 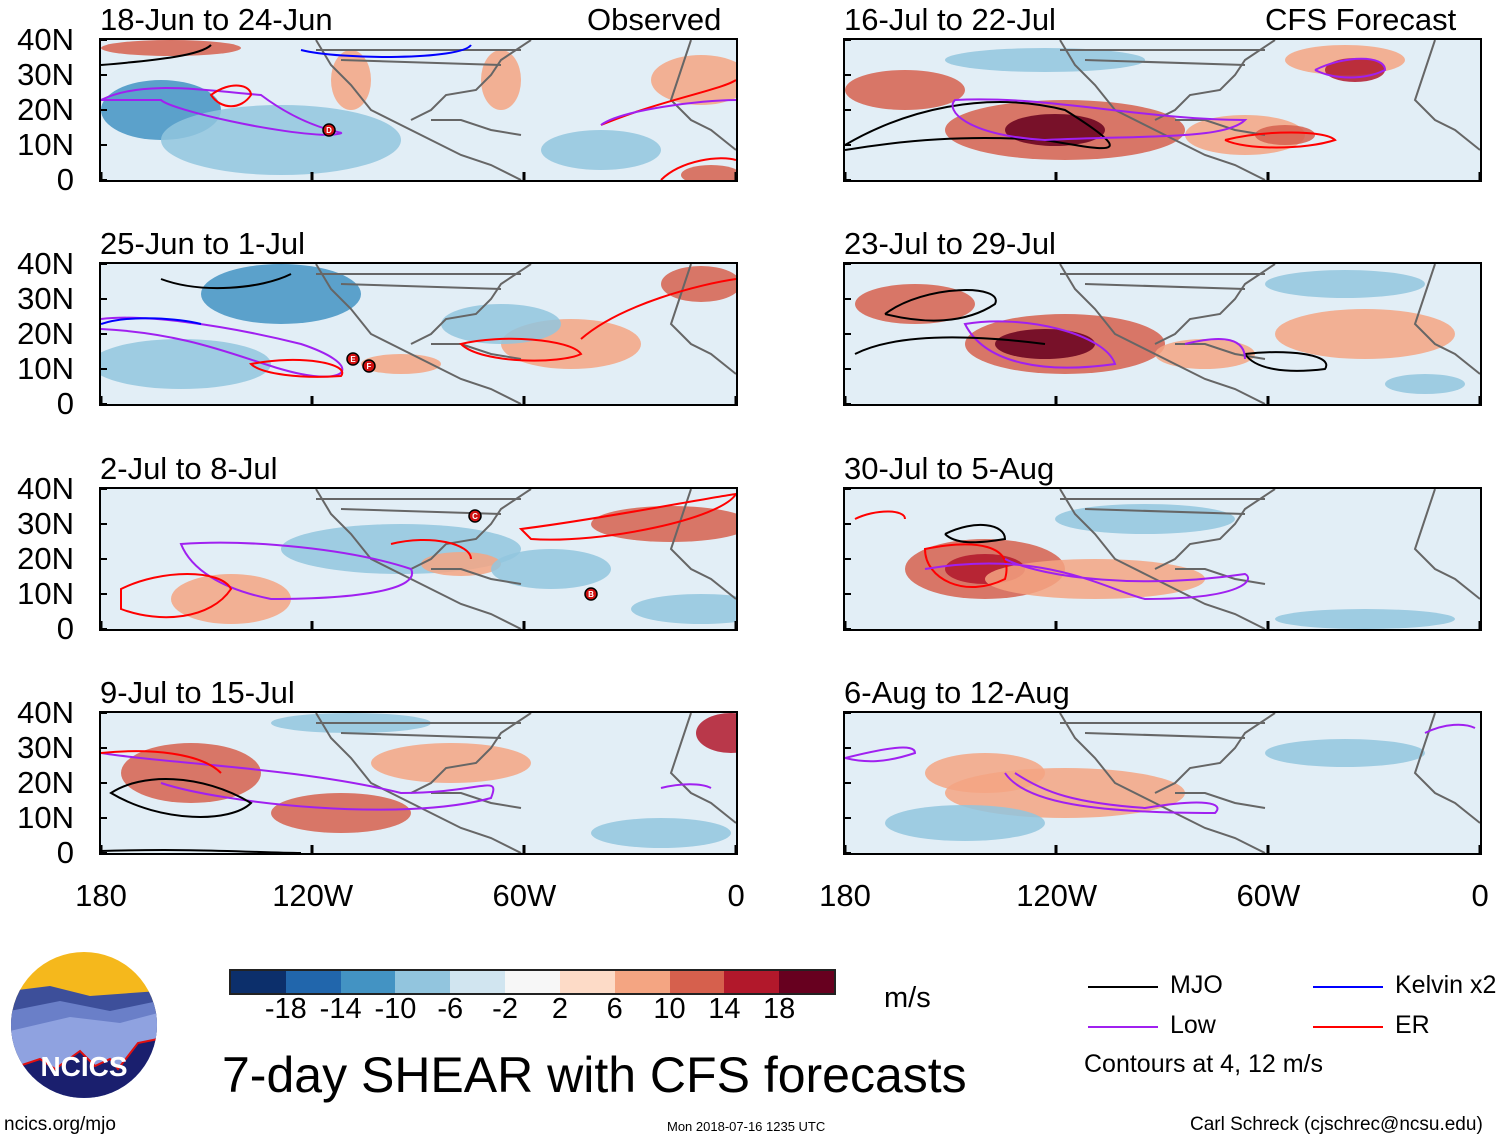 What do you see at coordinates (60, 1124) in the screenshot?
I see `footer-url: ncics.org/mjo` at bounding box center [60, 1124].